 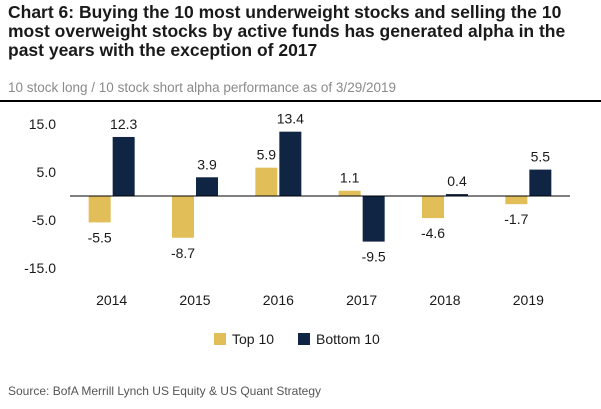 I want to click on data-label: 1.1, so click(x=350, y=178).